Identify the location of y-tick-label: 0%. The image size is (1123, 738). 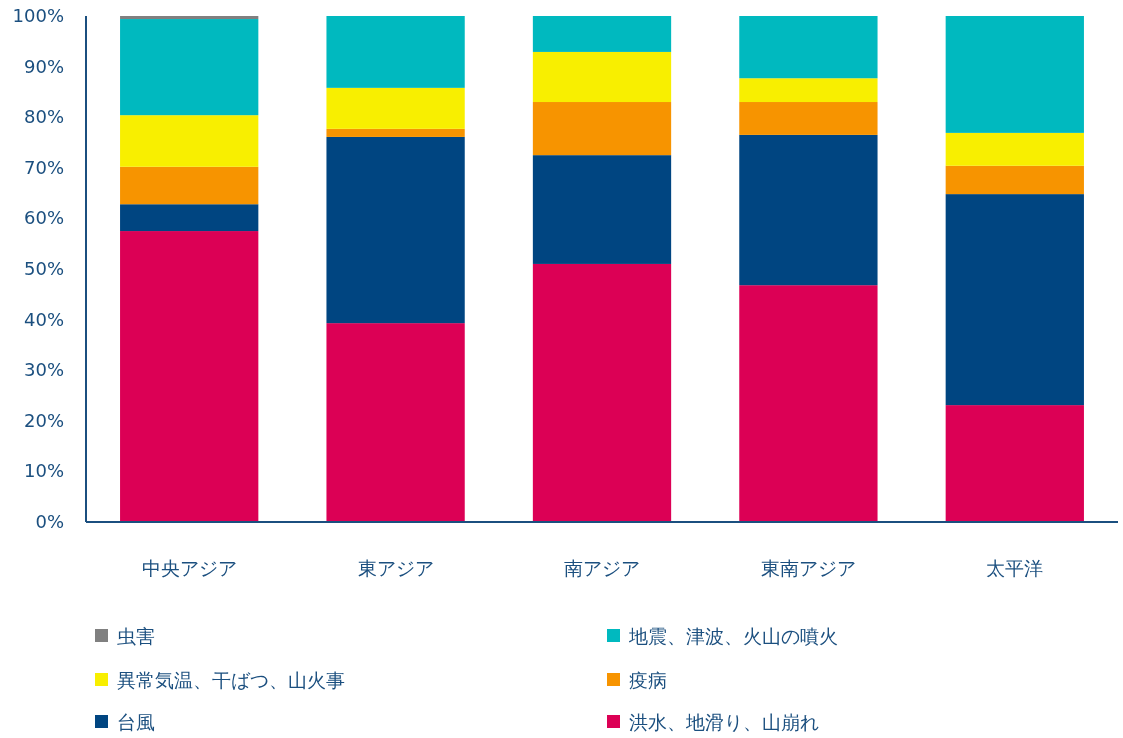
(49, 521).